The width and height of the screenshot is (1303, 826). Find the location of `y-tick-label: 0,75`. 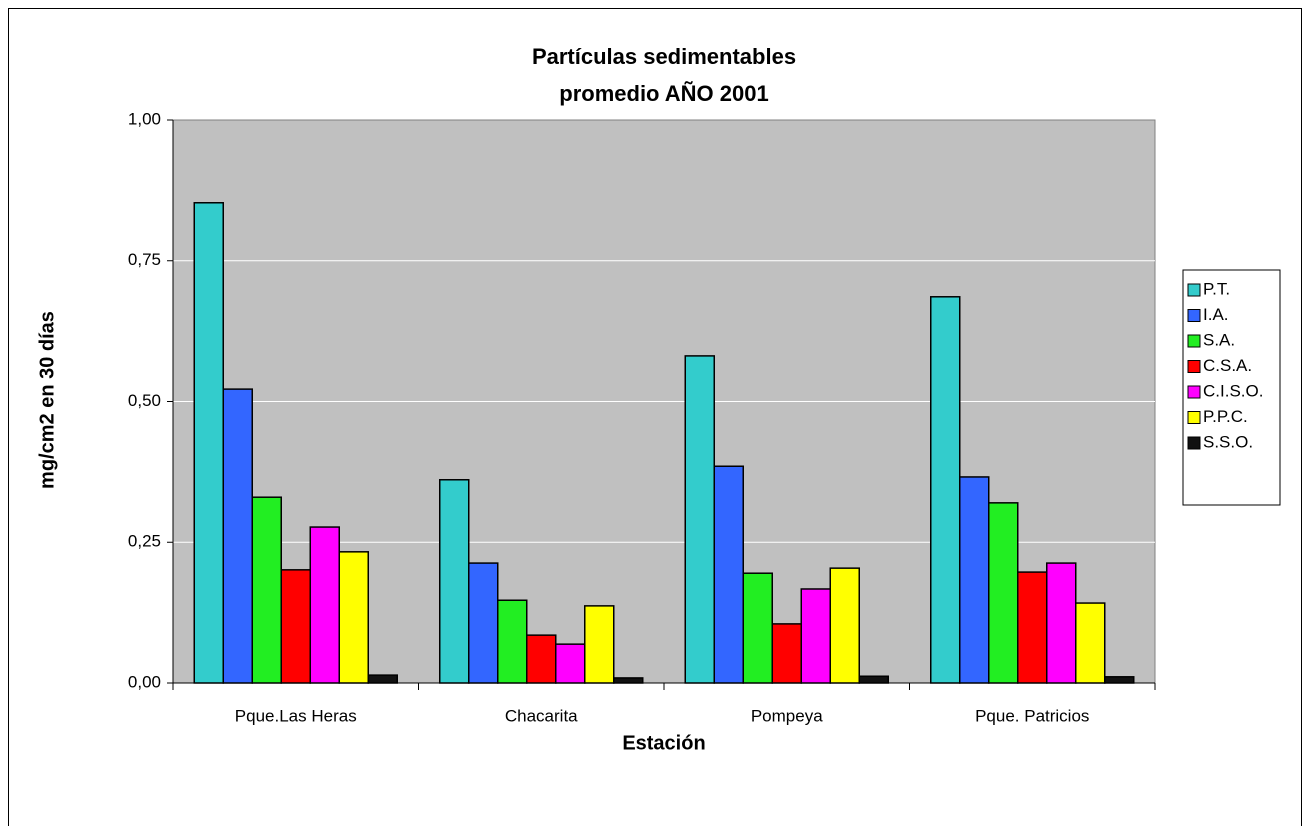

y-tick-label: 0,75 is located at coordinates (144, 259).